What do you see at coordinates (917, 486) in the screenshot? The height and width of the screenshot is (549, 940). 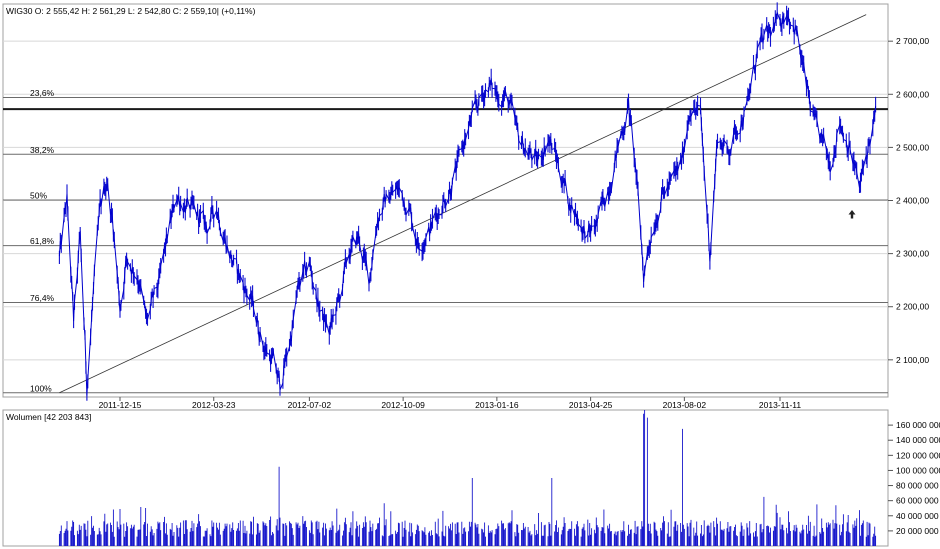 I see `volume-y-tick-label: 80 000 000` at bounding box center [917, 486].